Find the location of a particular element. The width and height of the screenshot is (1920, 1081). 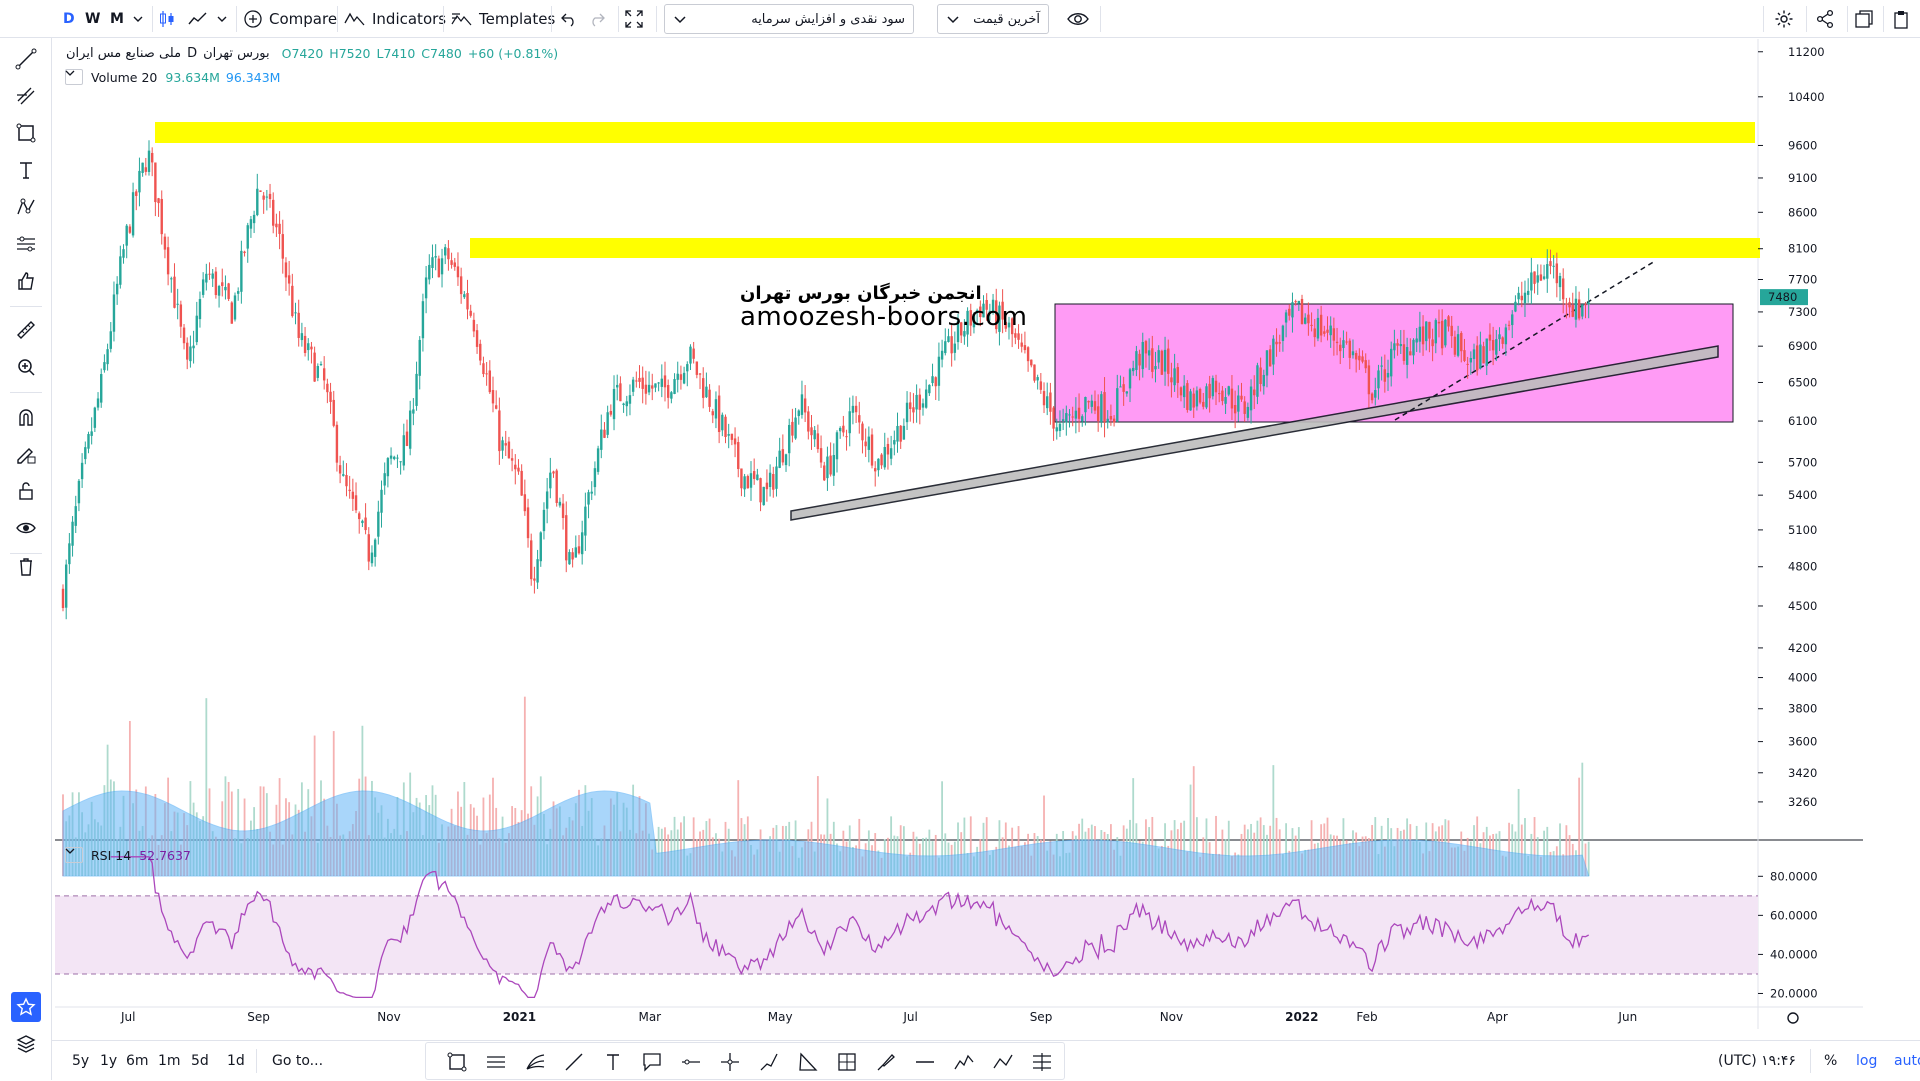

range-5y-button: 5y is located at coordinates (81, 1061).